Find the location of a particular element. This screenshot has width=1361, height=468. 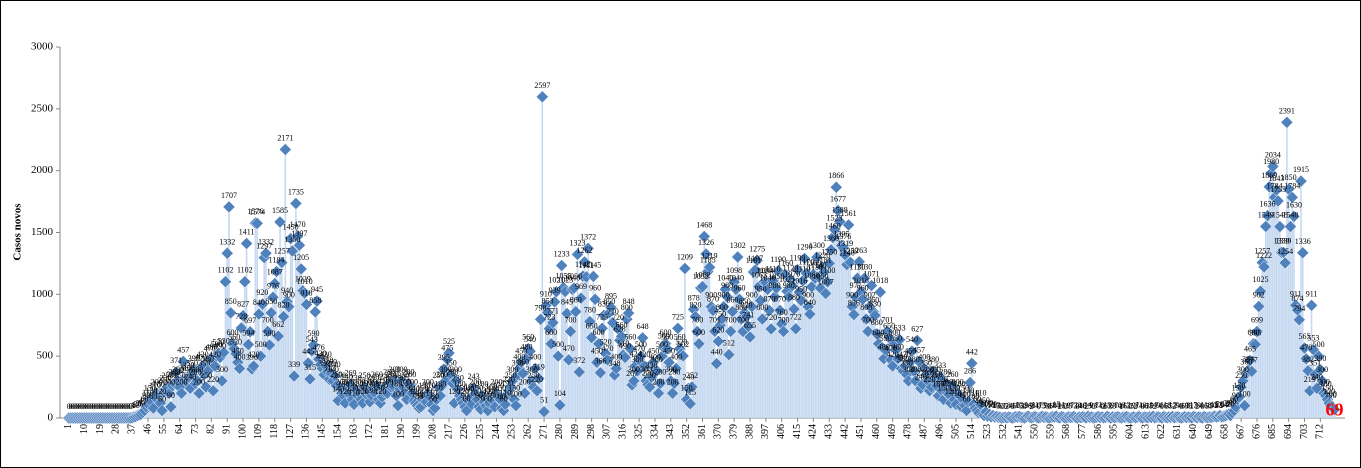

data-label: 6 is located at coordinates (1165, 405).